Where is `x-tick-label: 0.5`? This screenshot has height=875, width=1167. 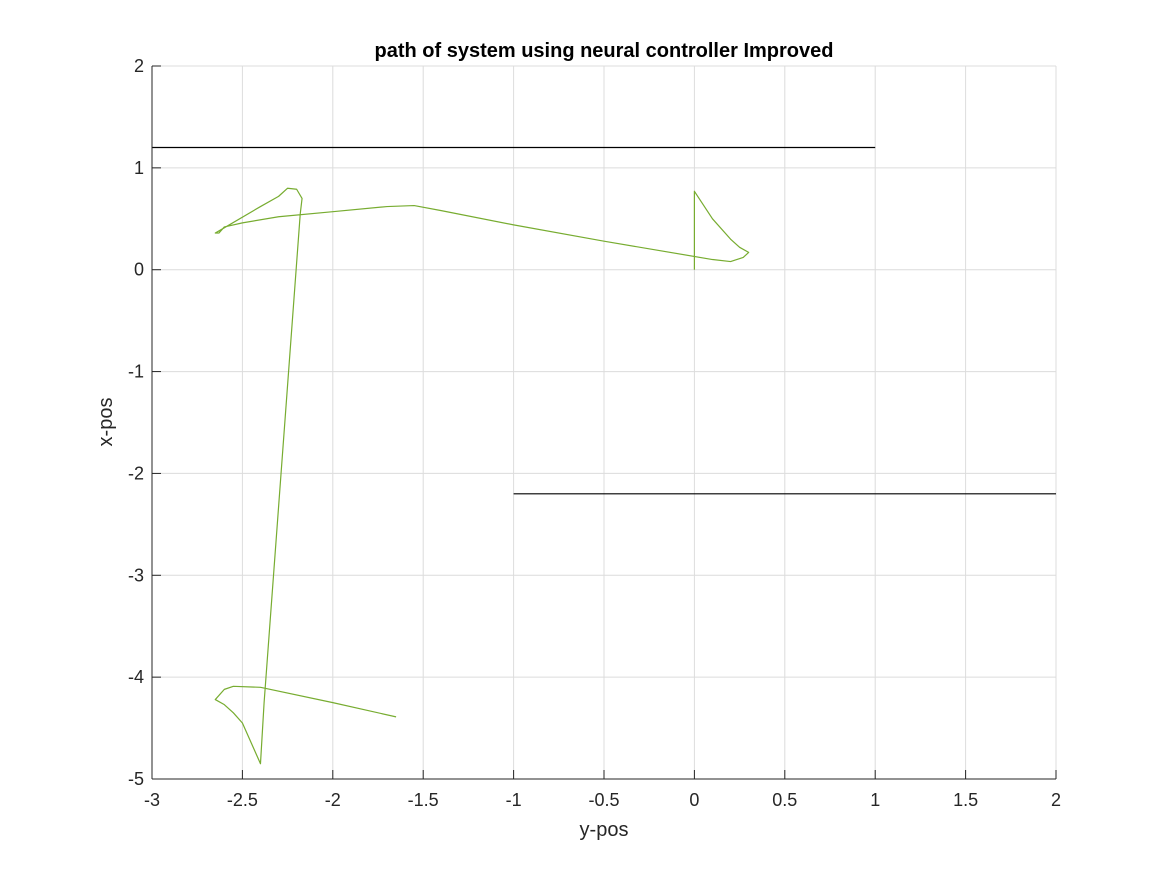 x-tick-label: 0.5 is located at coordinates (784, 800).